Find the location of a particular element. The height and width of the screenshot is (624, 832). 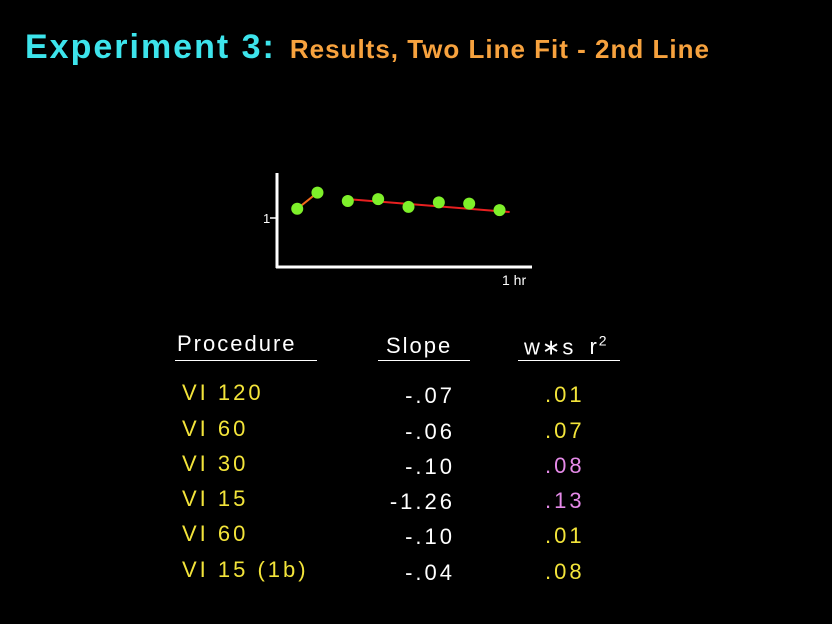

x-tick-label: 1 hr is located at coordinates (514, 280).